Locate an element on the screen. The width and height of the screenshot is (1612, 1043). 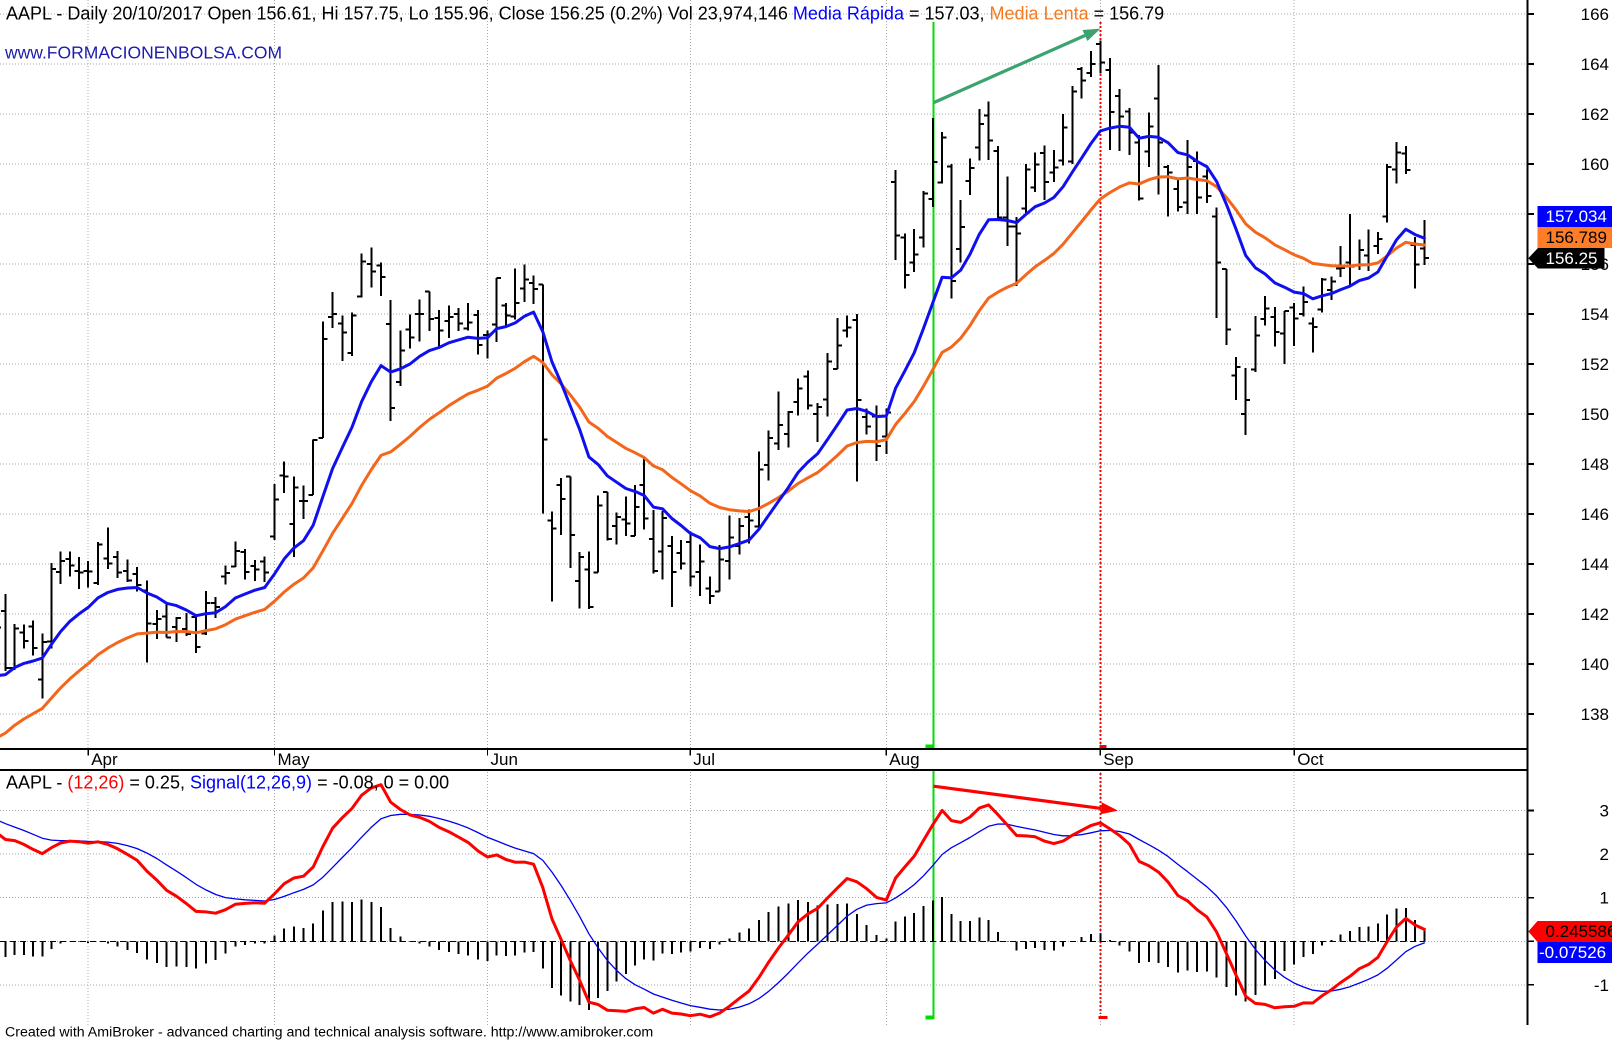
svg-text: 144 is located at coordinates (1595, 564).